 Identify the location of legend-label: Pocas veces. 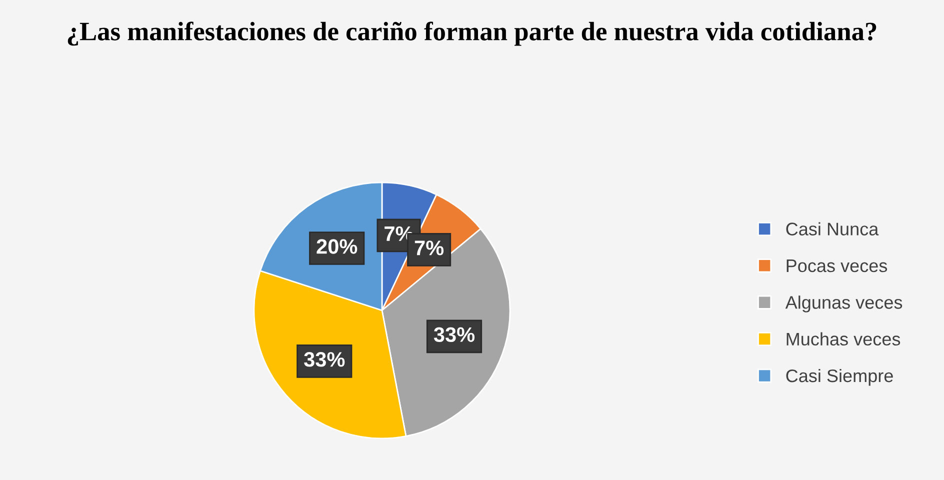
(837, 266).